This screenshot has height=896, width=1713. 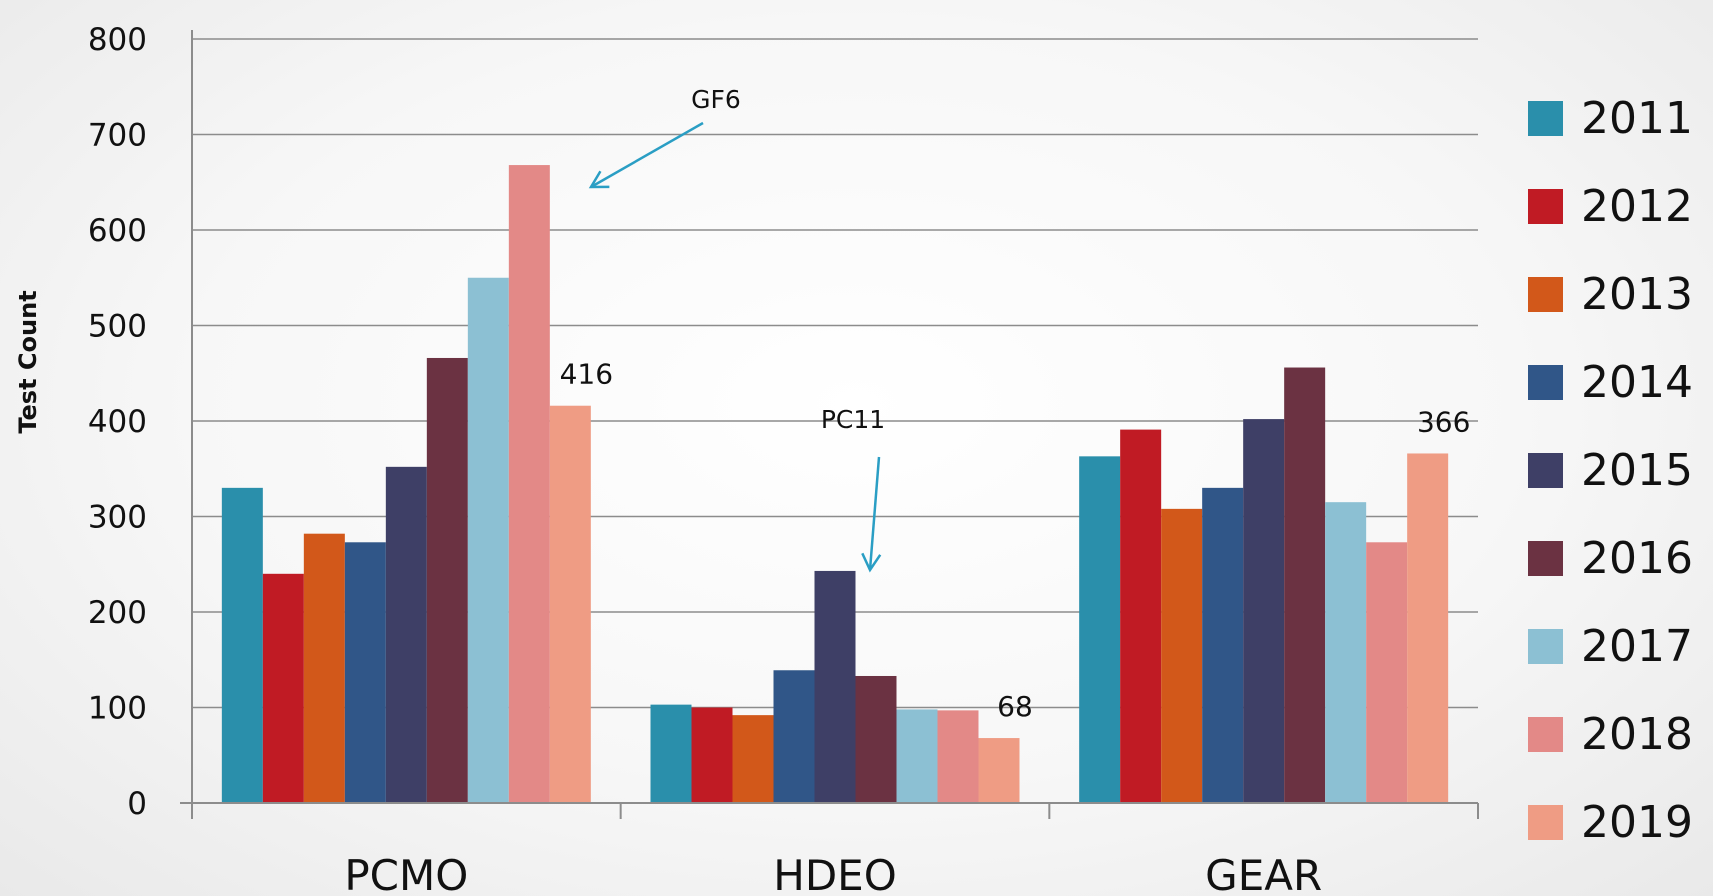 What do you see at coordinates (1015, 706) in the screenshot?
I see `data-label: 68` at bounding box center [1015, 706].